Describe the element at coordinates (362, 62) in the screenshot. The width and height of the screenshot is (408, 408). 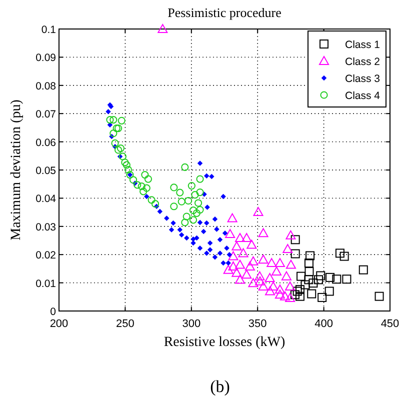
I see `legend-label: Class 2` at that location.